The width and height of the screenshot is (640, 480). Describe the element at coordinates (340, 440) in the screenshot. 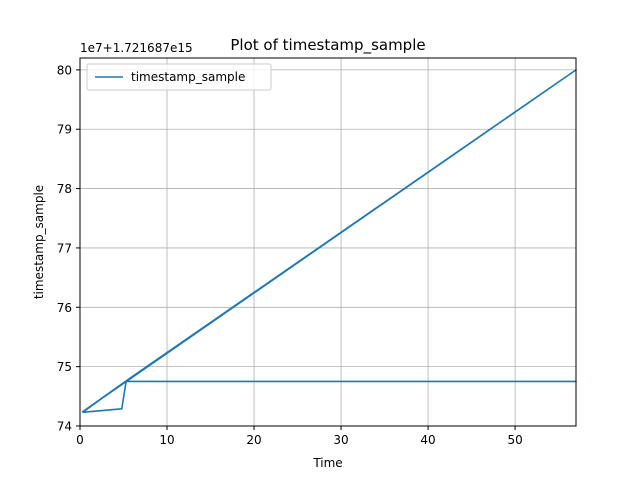

I see `x-tick-label: 30` at that location.